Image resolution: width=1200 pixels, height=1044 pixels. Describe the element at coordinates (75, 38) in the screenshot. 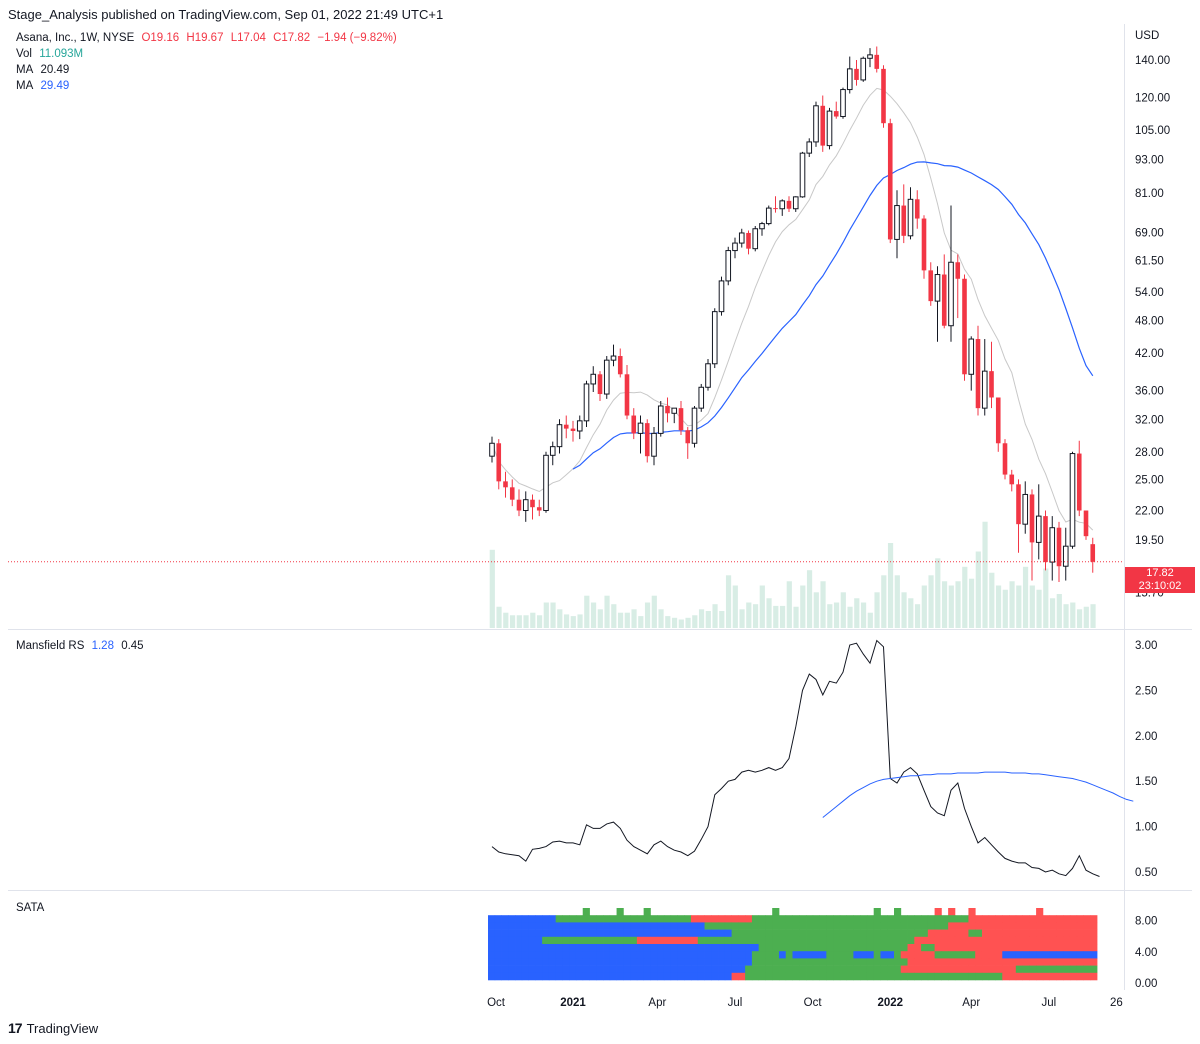

I see `symbol-name: Asana, Inc., 1W, NYSE` at that location.